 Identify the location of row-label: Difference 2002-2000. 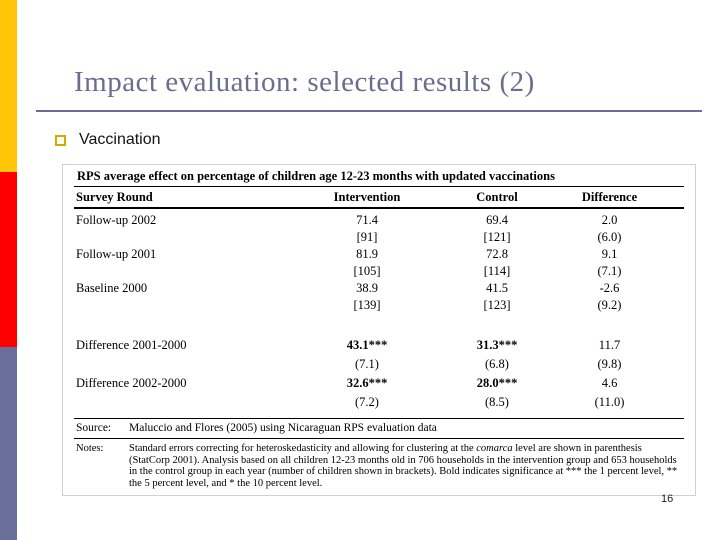
(131, 383).